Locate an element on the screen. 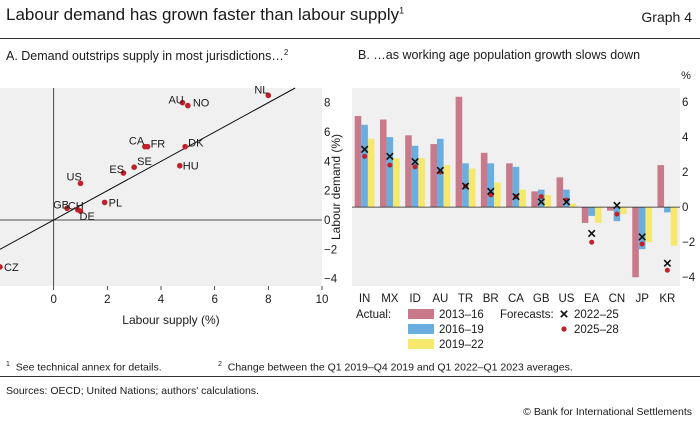 The width and height of the screenshot is (700, 425). y-tick-label: 8 is located at coordinates (327, 104).